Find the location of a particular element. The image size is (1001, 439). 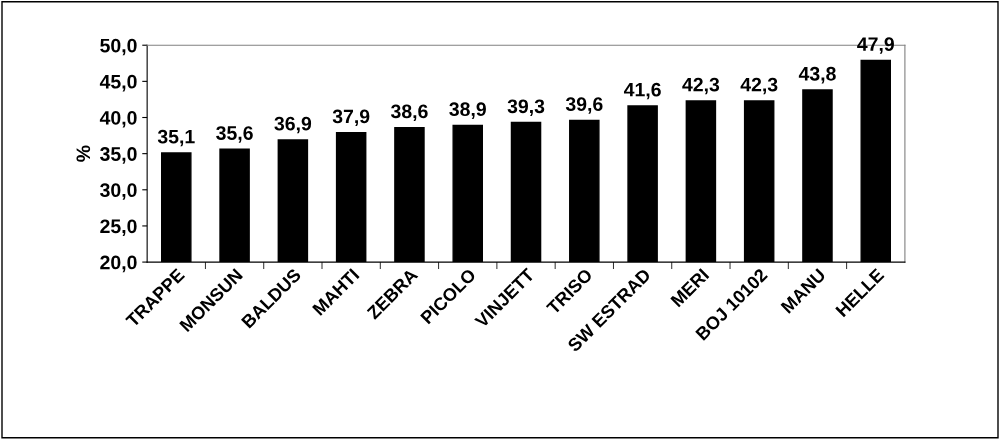

data-label: 37,9 is located at coordinates (351, 118).